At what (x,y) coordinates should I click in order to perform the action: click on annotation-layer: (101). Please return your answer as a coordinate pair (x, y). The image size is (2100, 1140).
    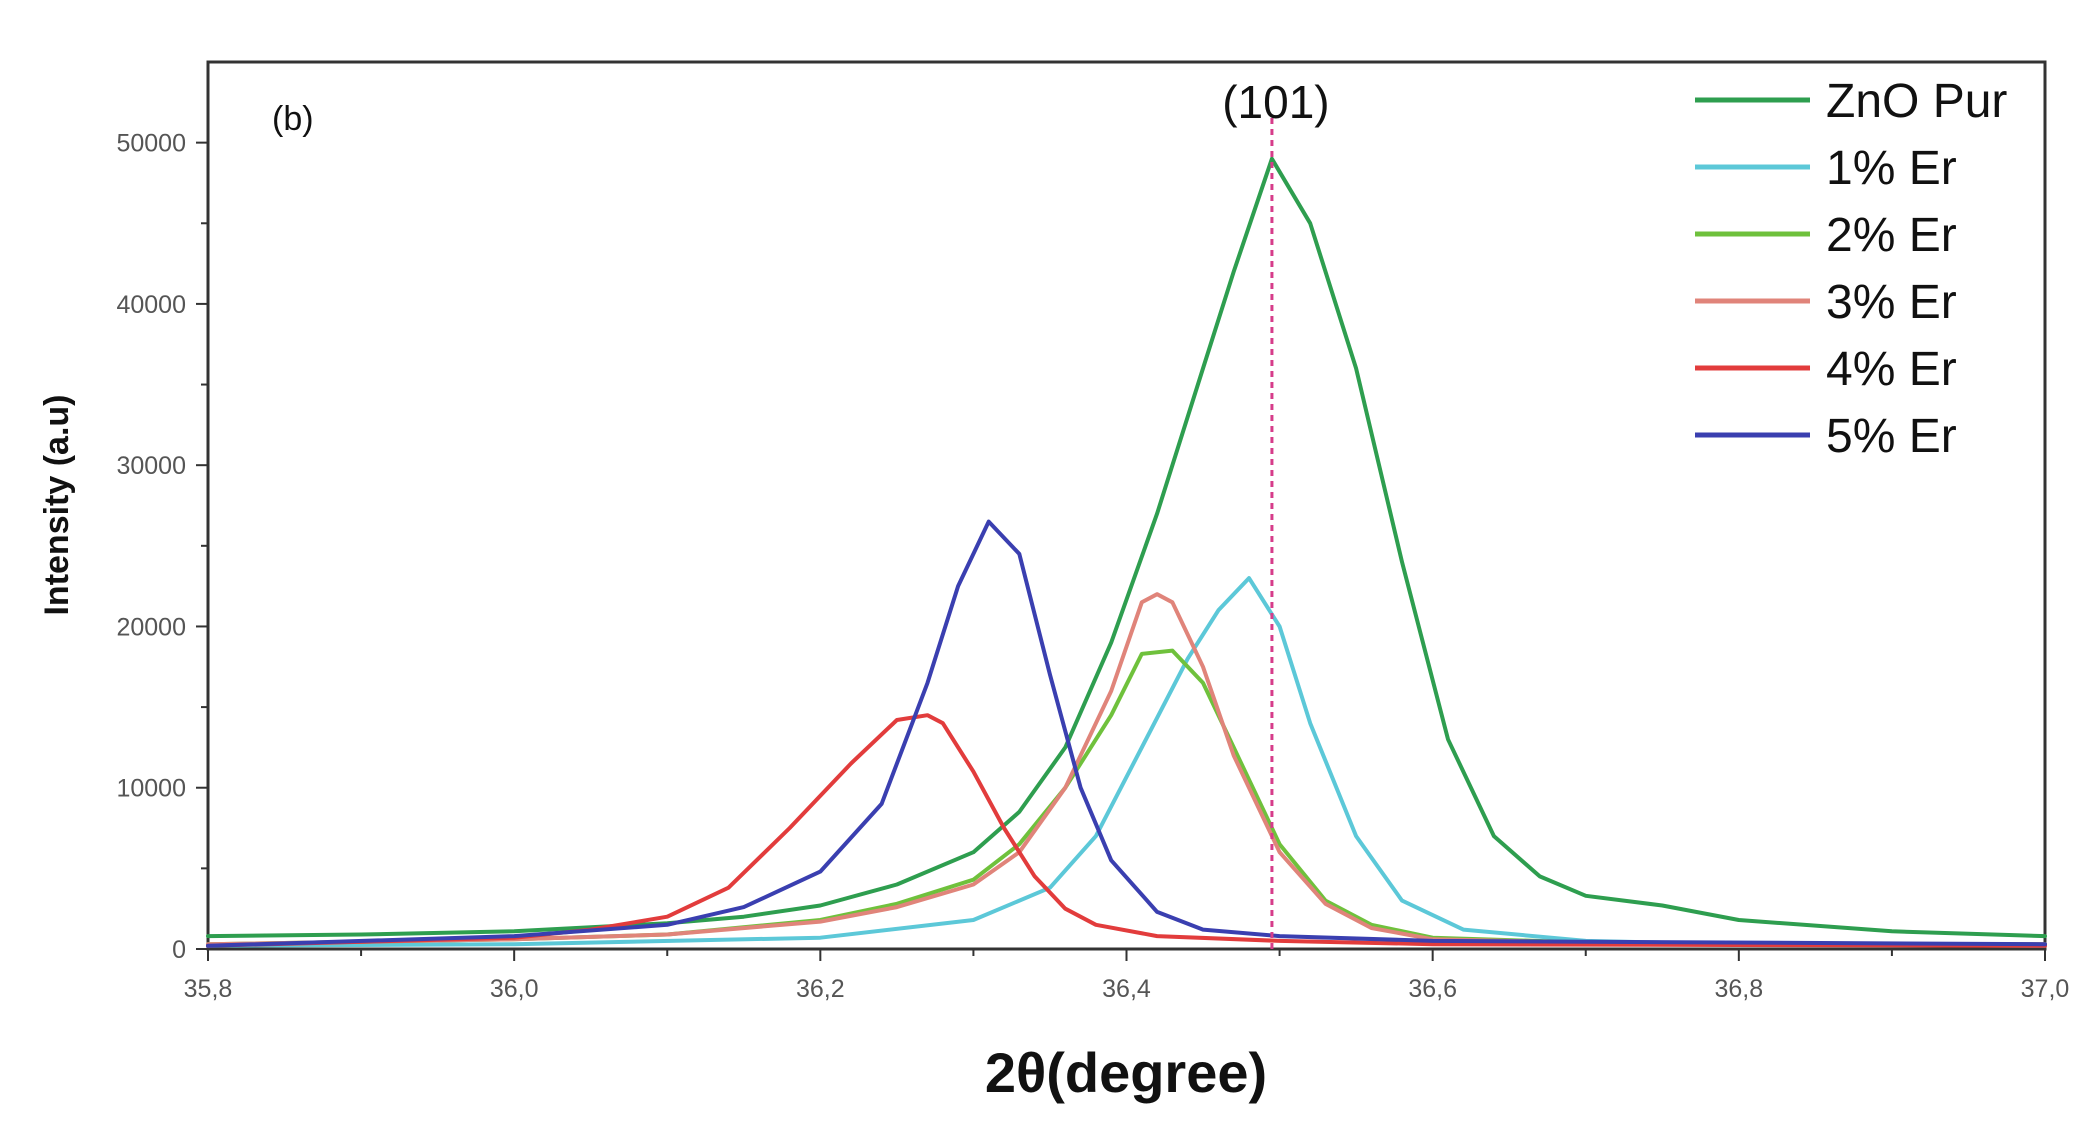
    Looking at the image, I should click on (1276, 512).